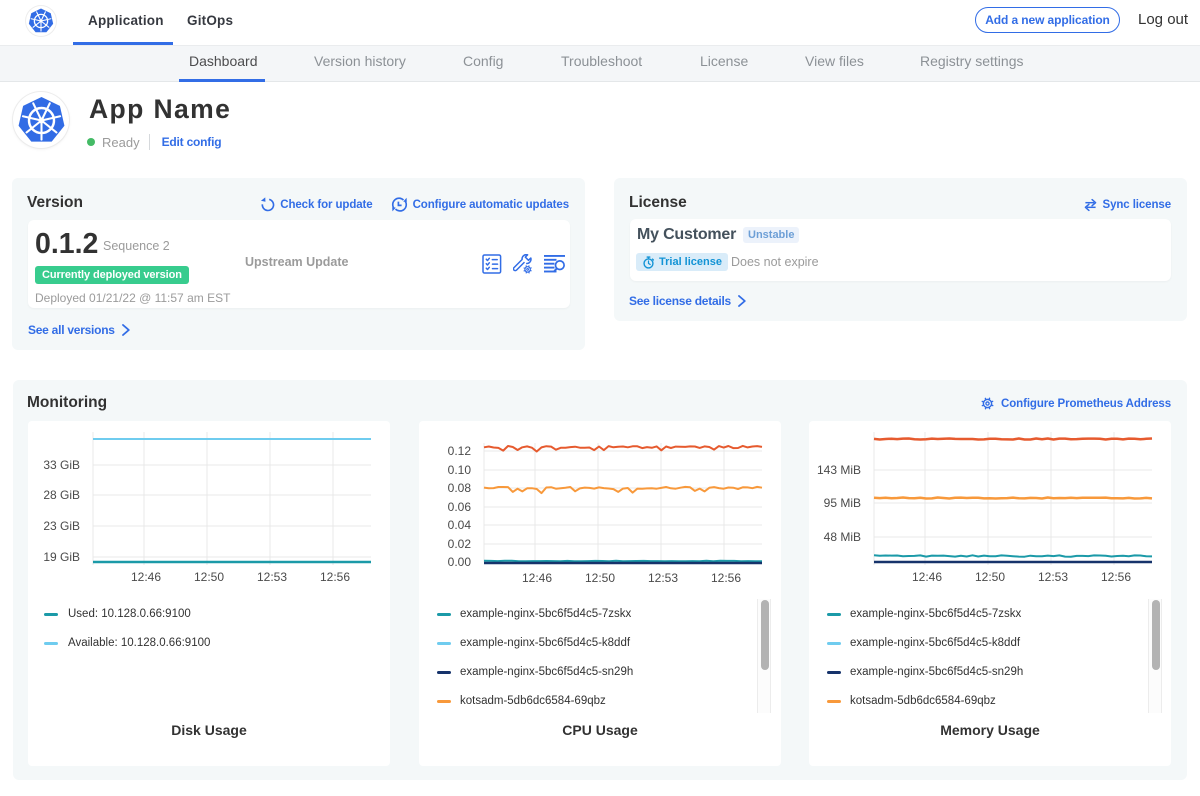 This screenshot has height=796, width=1200. Describe the element at coordinates (61, 465) in the screenshot. I see `svg-text: 33 GiB` at that location.